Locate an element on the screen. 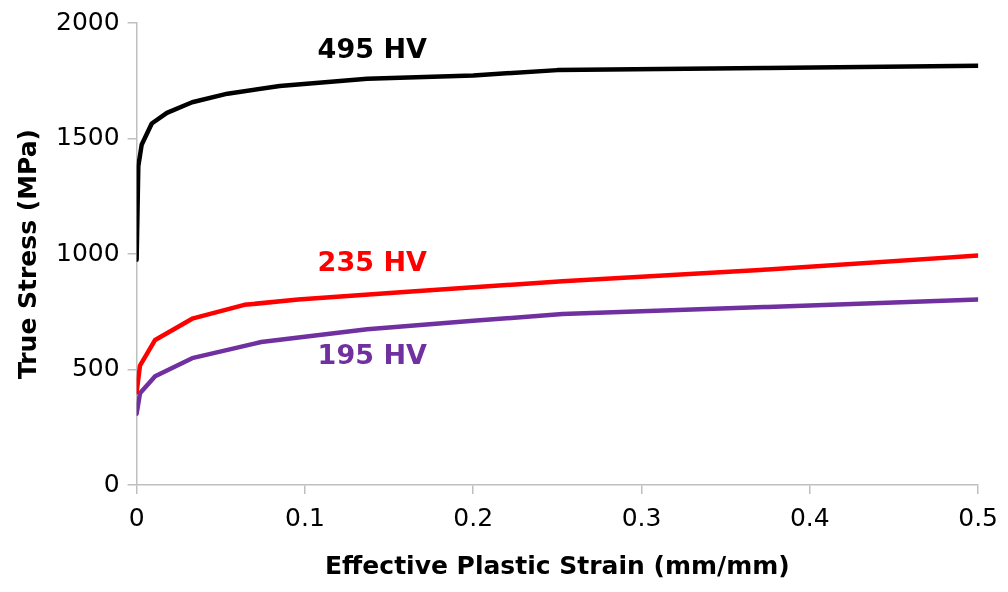 This screenshot has height=592, width=1008. x-tick-label: 0.4 is located at coordinates (809, 517).